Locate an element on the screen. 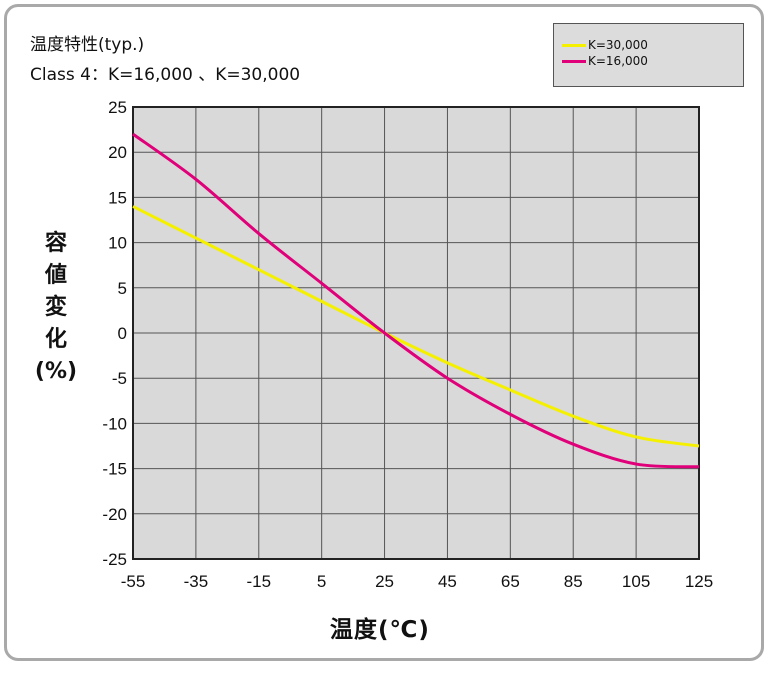 Image resolution: width=772 pixels, height=681 pixels. y-tick-label: -15 is located at coordinates (114, 469).